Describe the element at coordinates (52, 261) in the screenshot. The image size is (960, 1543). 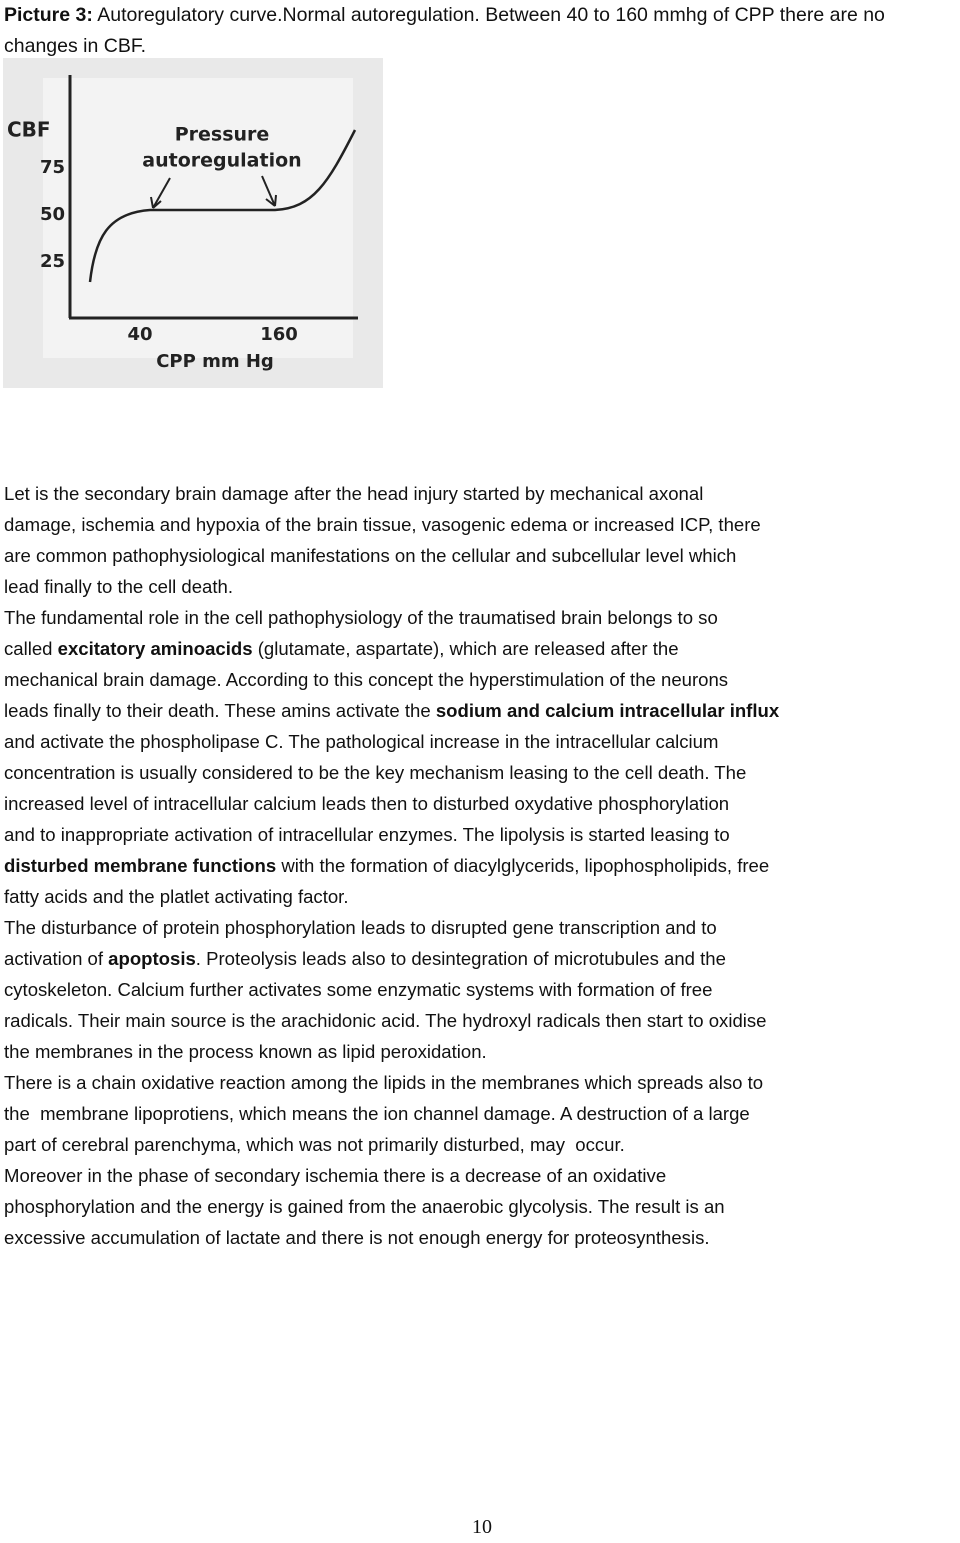
I see `y-tick-label: 25` at that location.